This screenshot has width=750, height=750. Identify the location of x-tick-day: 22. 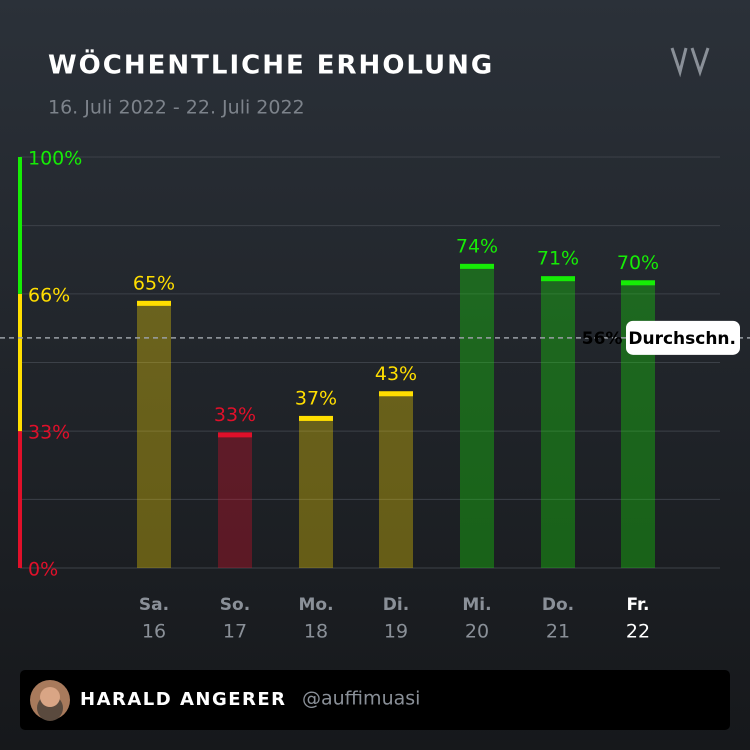
(638, 632).